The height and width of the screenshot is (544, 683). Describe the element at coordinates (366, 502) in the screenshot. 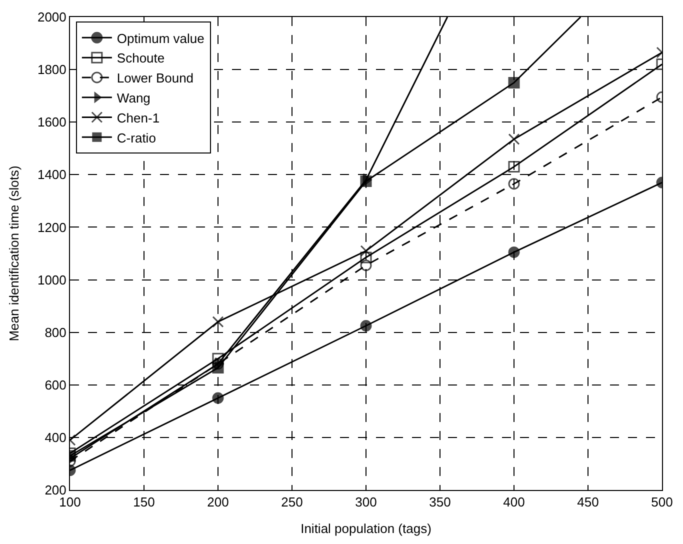

I see `x-tick-label: 300` at that location.